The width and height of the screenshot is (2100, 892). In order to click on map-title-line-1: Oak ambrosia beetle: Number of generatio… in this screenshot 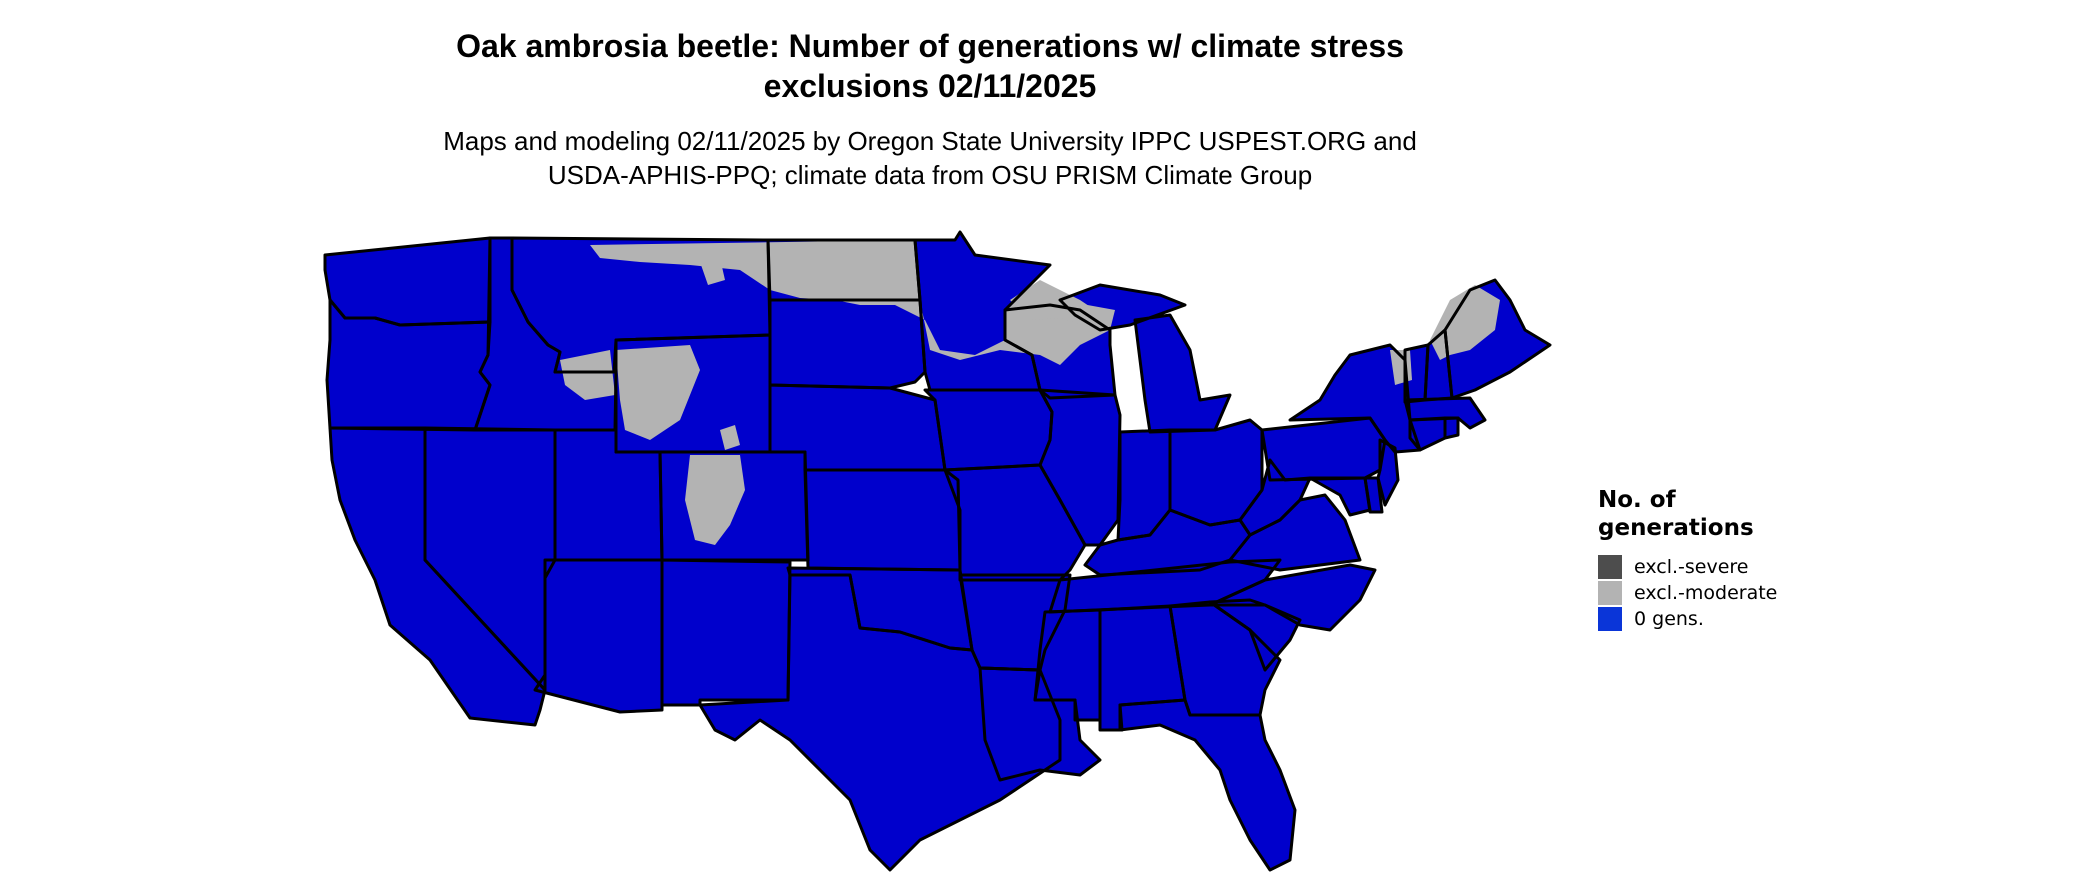, I will do `click(930, 46)`.